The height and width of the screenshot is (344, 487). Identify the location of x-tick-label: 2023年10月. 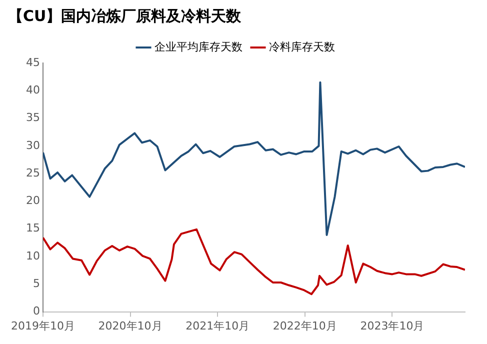
(392, 325).